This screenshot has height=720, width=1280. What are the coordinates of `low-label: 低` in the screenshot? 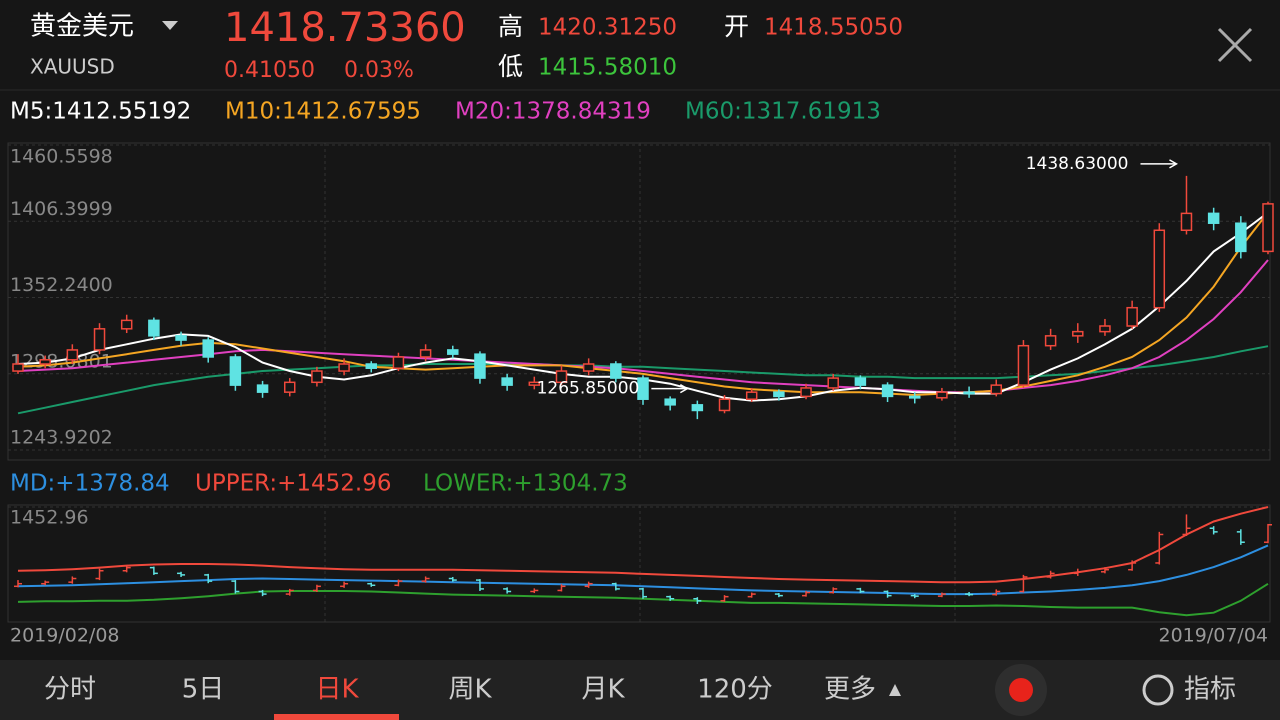 It's located at (510, 66).